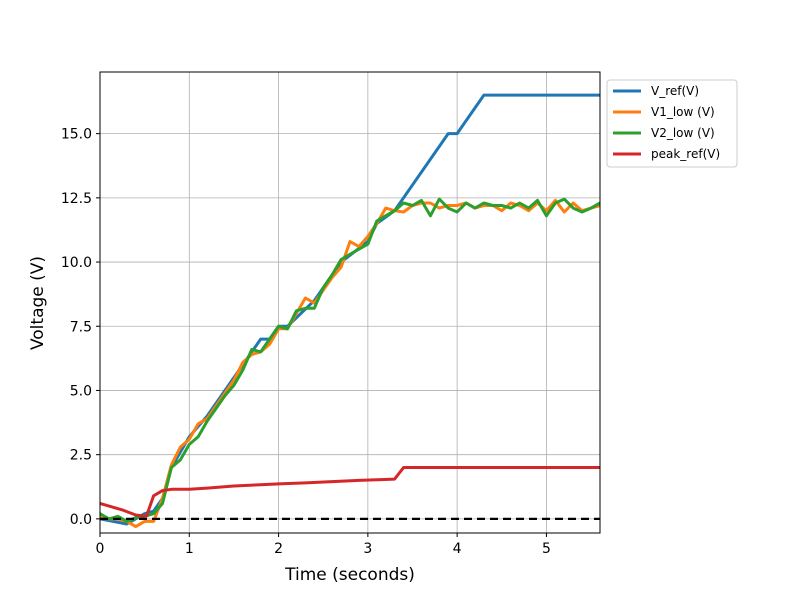 The height and width of the screenshot is (600, 800). Describe the element at coordinates (683, 133) in the screenshot. I see `legend-label: V2_low (V)` at that location.